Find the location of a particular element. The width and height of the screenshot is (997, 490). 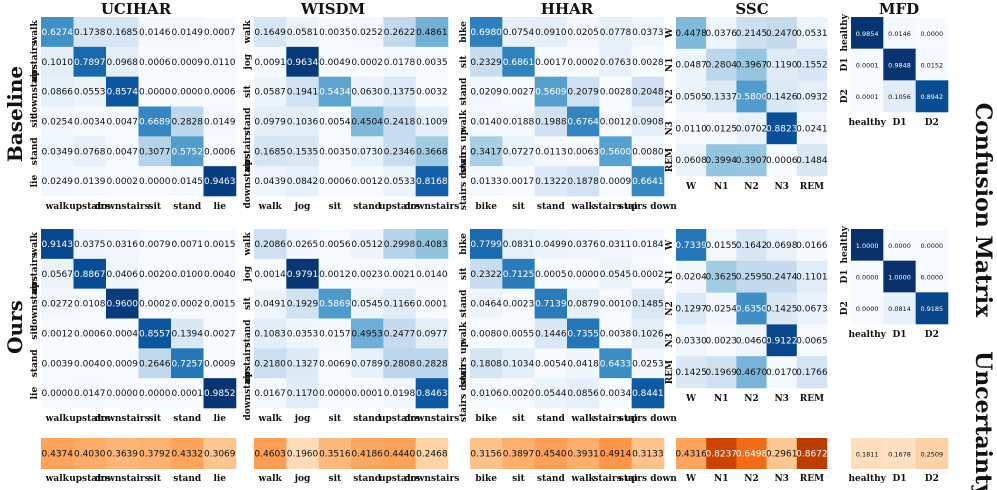

cell-jog-stand is located at coordinates (367, 61).